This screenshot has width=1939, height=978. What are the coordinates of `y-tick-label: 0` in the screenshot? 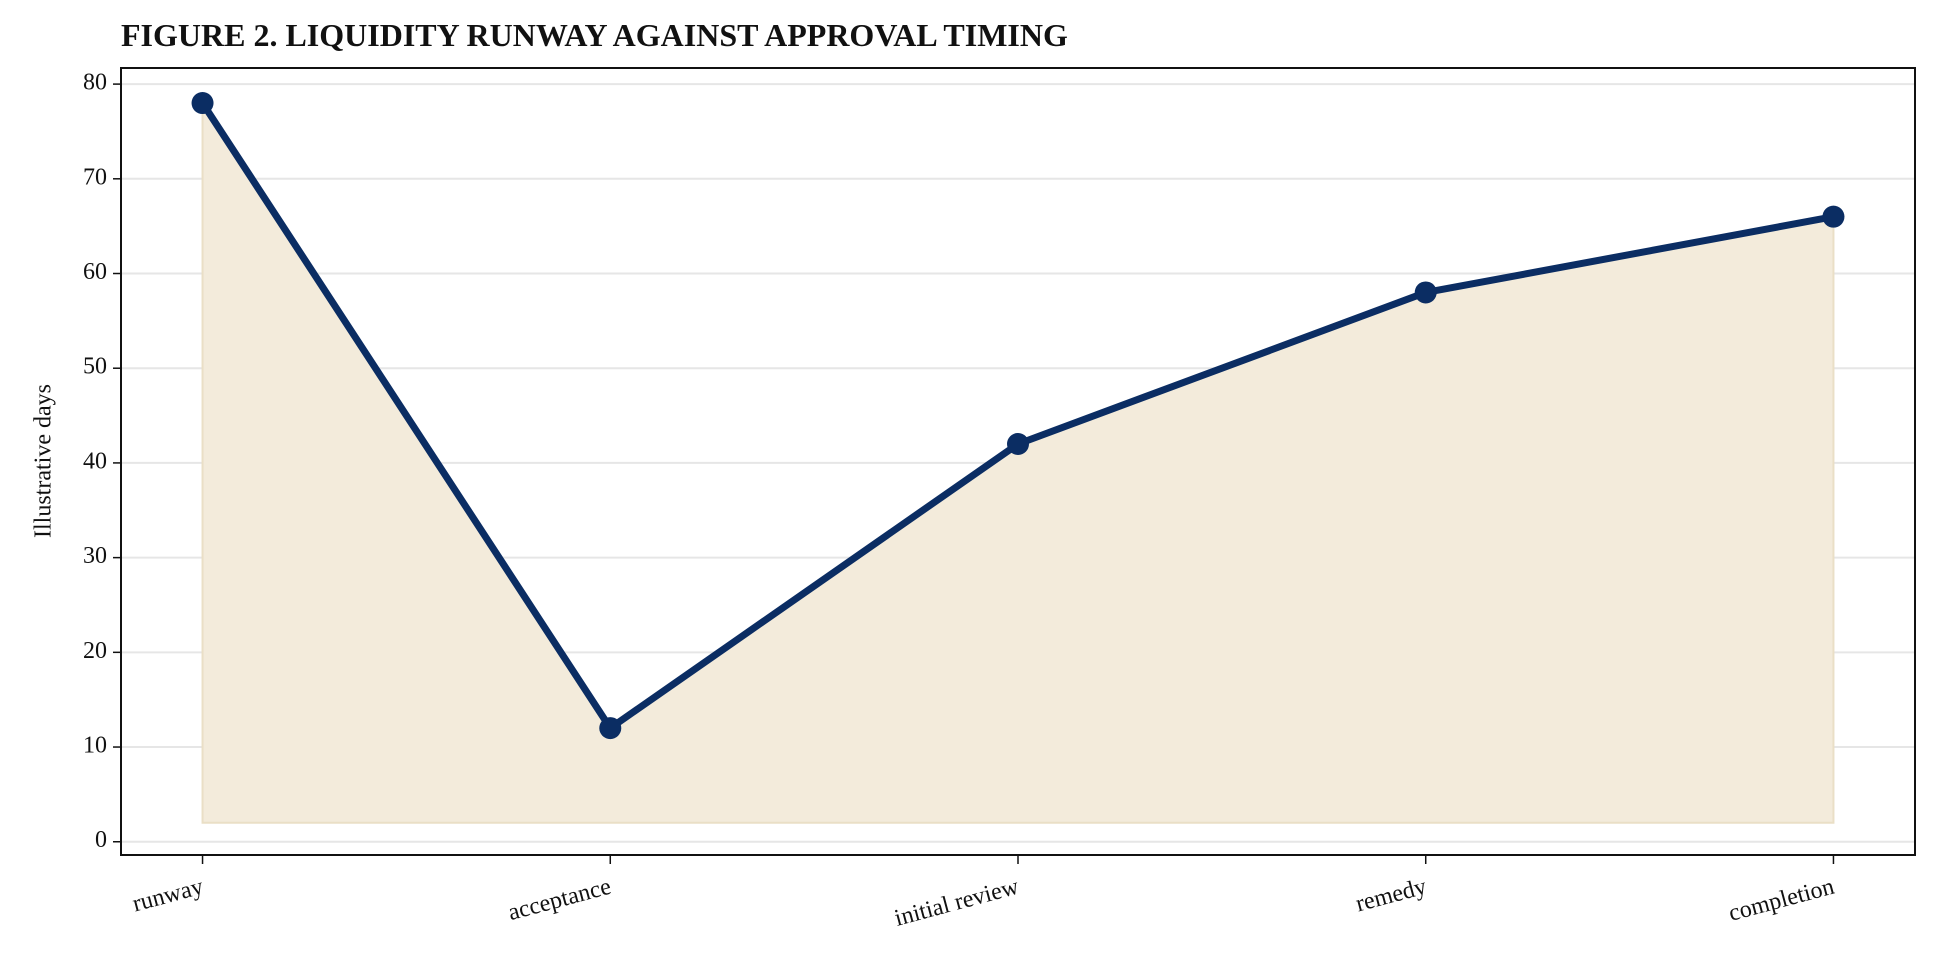 It's located at (101, 840).